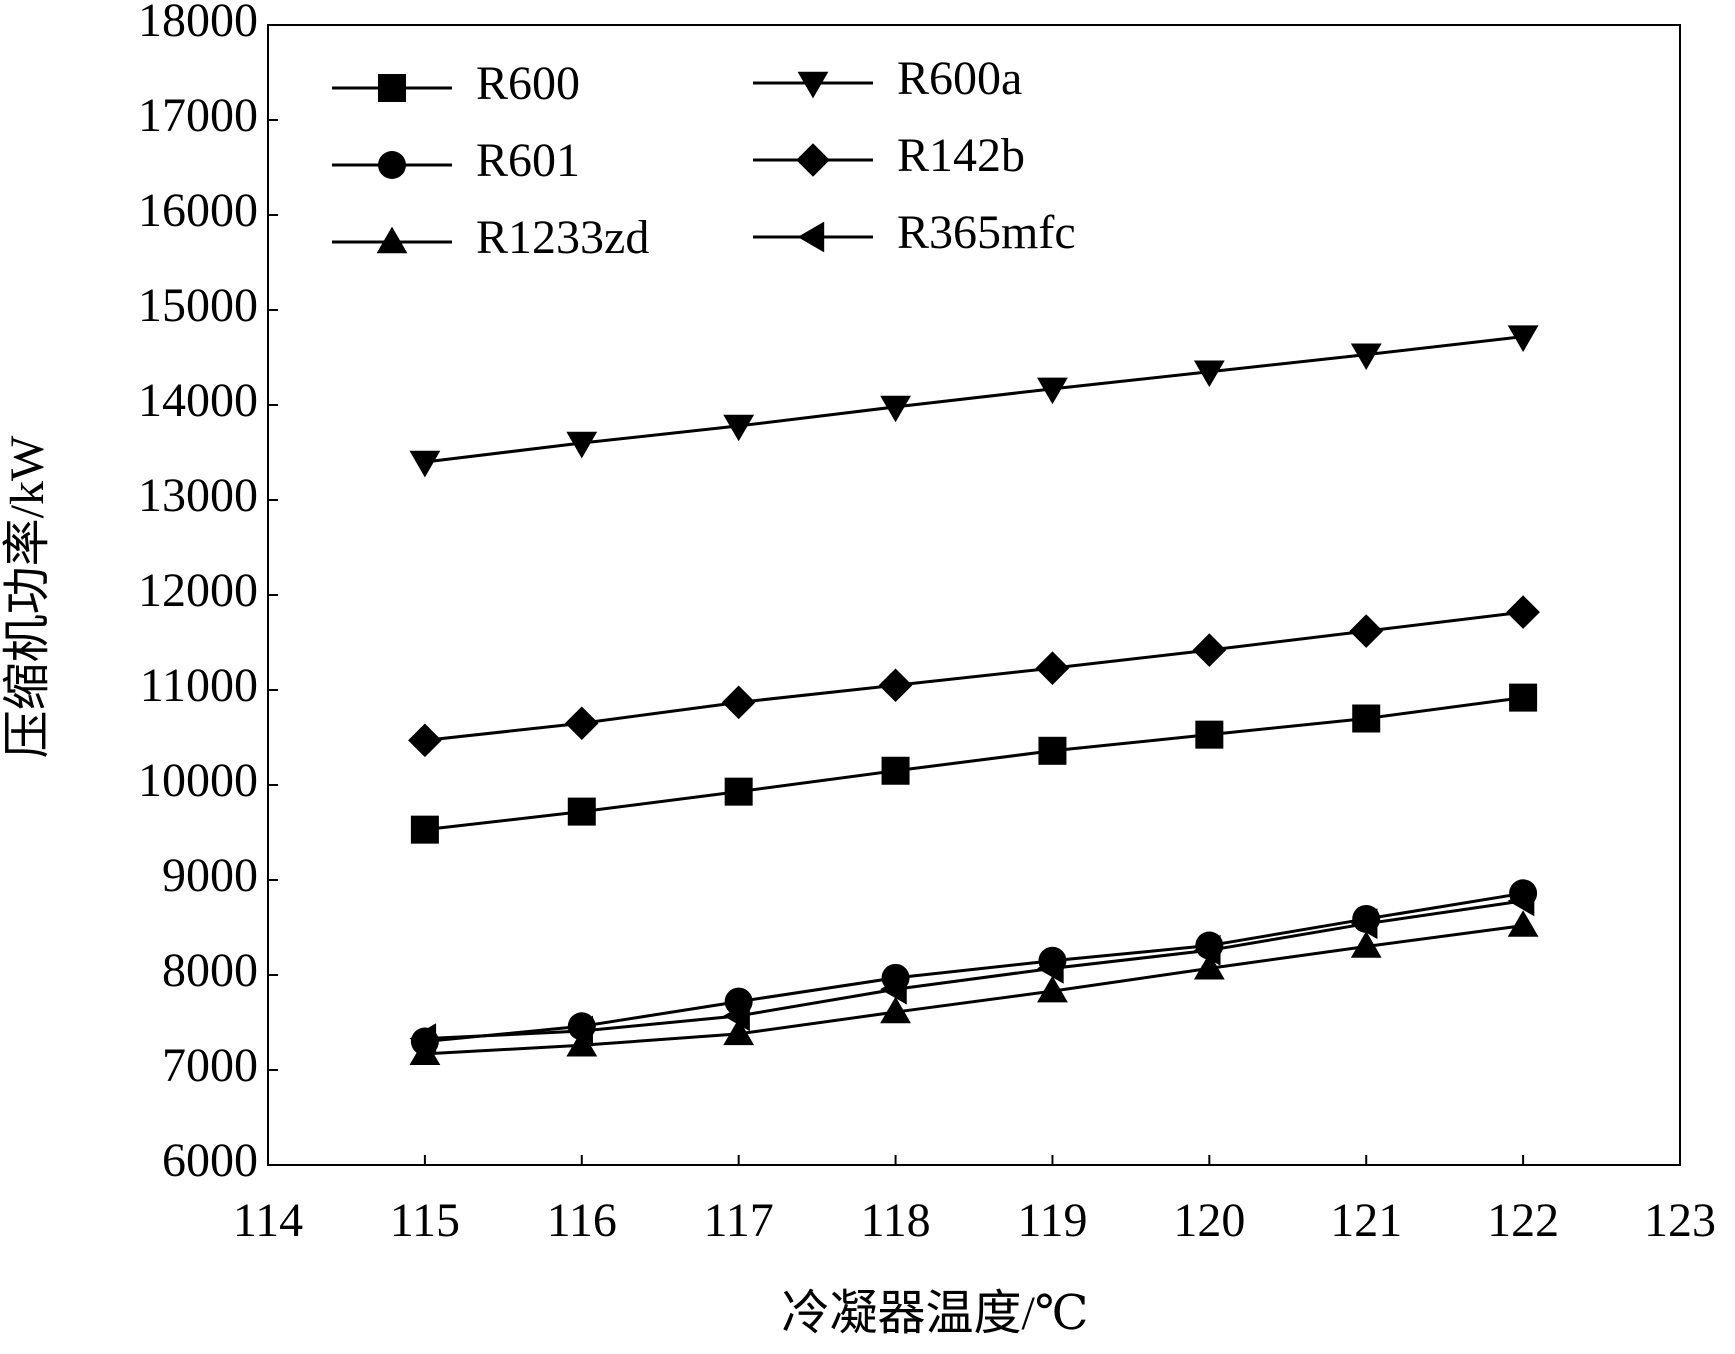 The image size is (1735, 1354). I want to click on legend-label: R365mfc, so click(986, 232).